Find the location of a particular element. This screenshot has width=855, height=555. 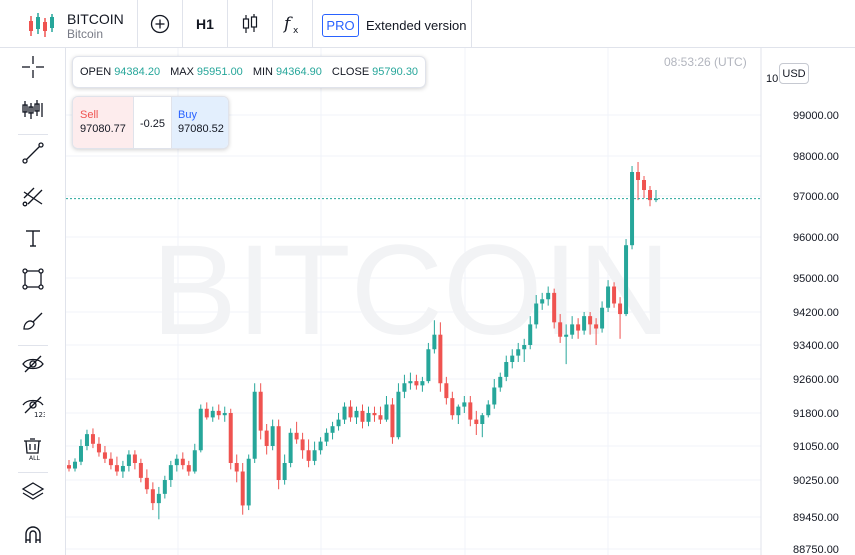

indicators-tool is located at coordinates (33, 109).